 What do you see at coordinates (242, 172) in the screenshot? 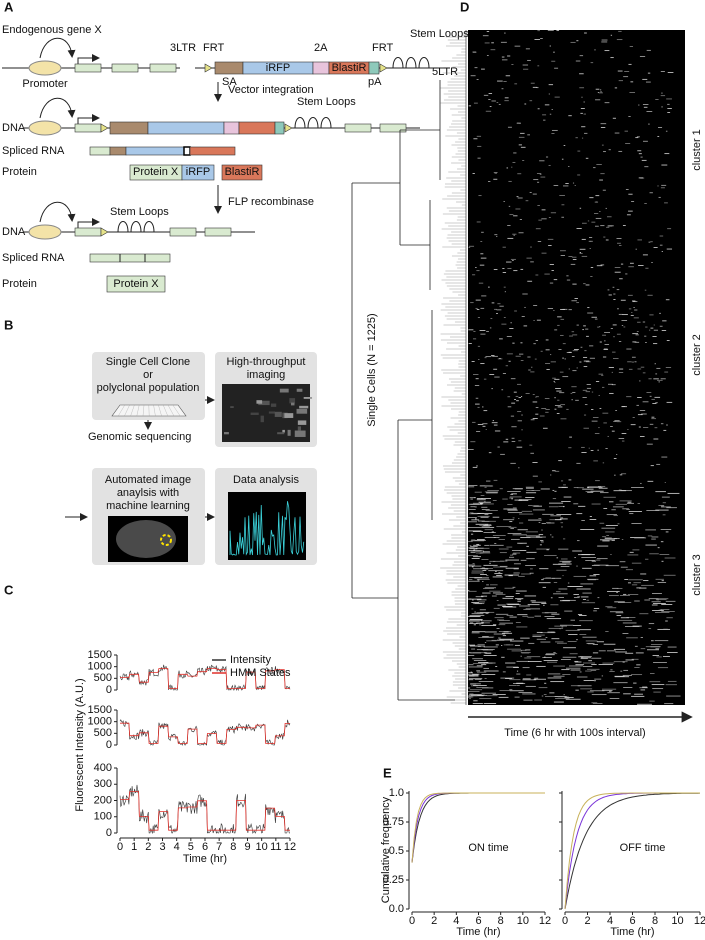
I see `shape` at bounding box center [242, 172].